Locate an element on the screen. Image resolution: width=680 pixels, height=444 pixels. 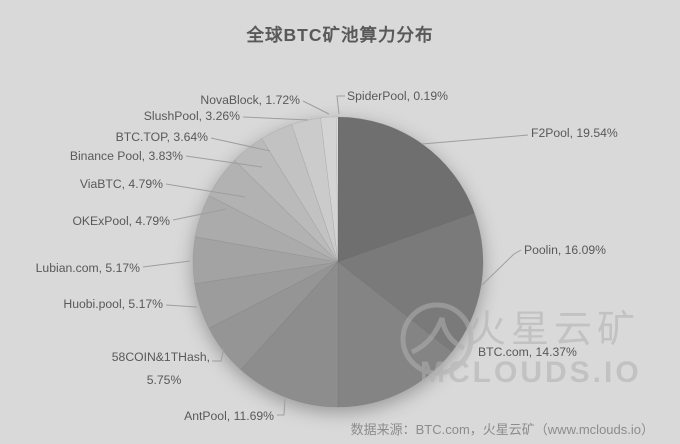
slice-label: Binance Pool, 3.83% is located at coordinates (126, 156).